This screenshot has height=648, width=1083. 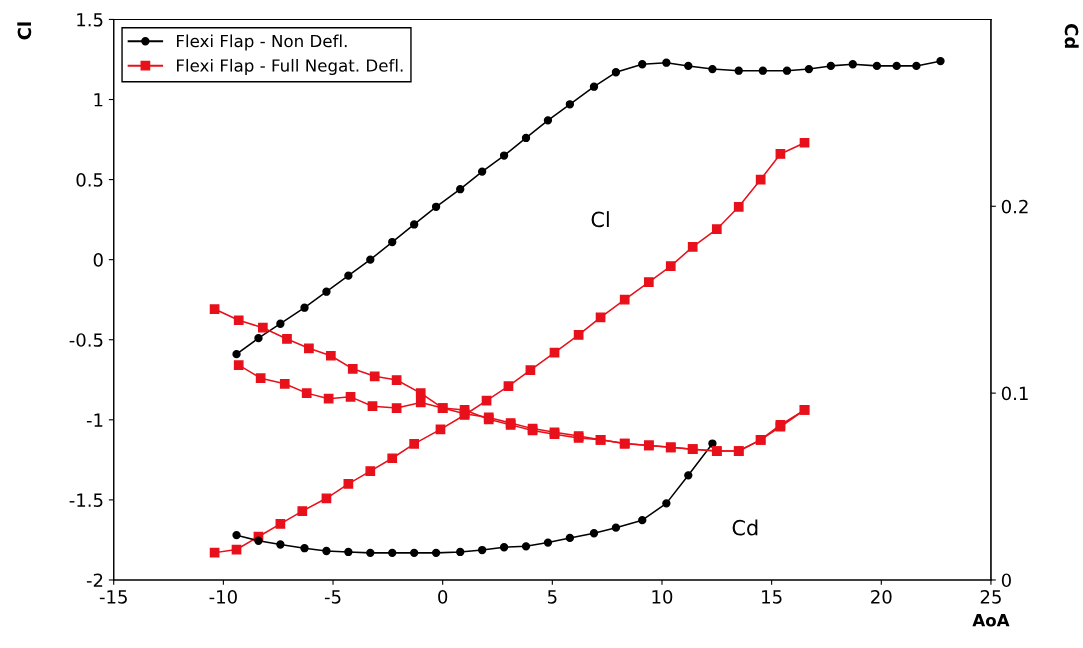 I want to click on y-axis-title: Cl, so click(x=24, y=31).